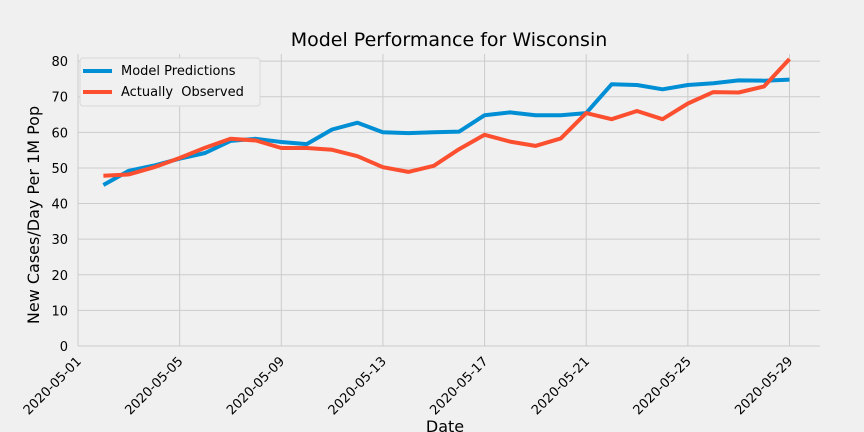 The width and height of the screenshot is (864, 432). Describe the element at coordinates (178, 71) in the screenshot. I see `legend-label-model-predictions: Model Predictions` at that location.